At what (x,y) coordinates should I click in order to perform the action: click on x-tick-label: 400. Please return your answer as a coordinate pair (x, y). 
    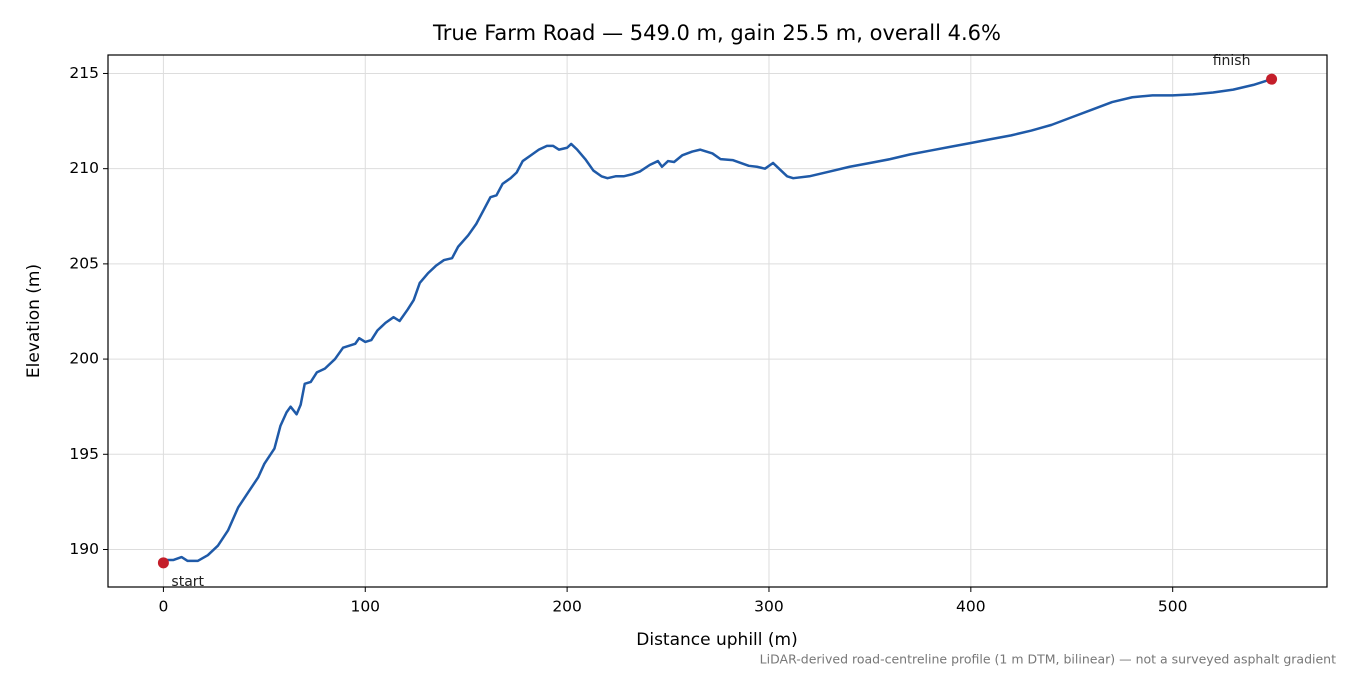
    Looking at the image, I should click on (971, 607).